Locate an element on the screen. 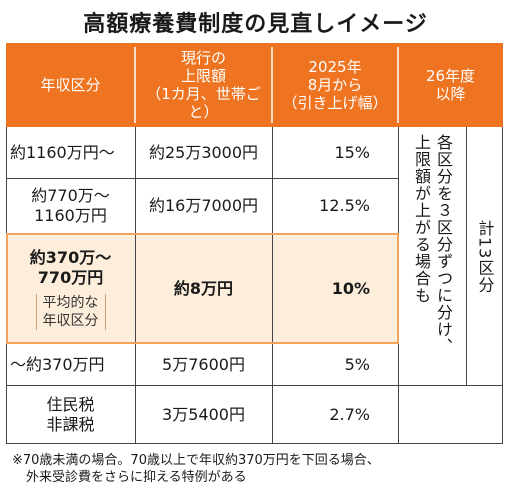 Image resolution: width=511 pixels, height=500 pixels. future-split-line-1: 各区分を３区分ずつに分け、 is located at coordinates (443, 244).